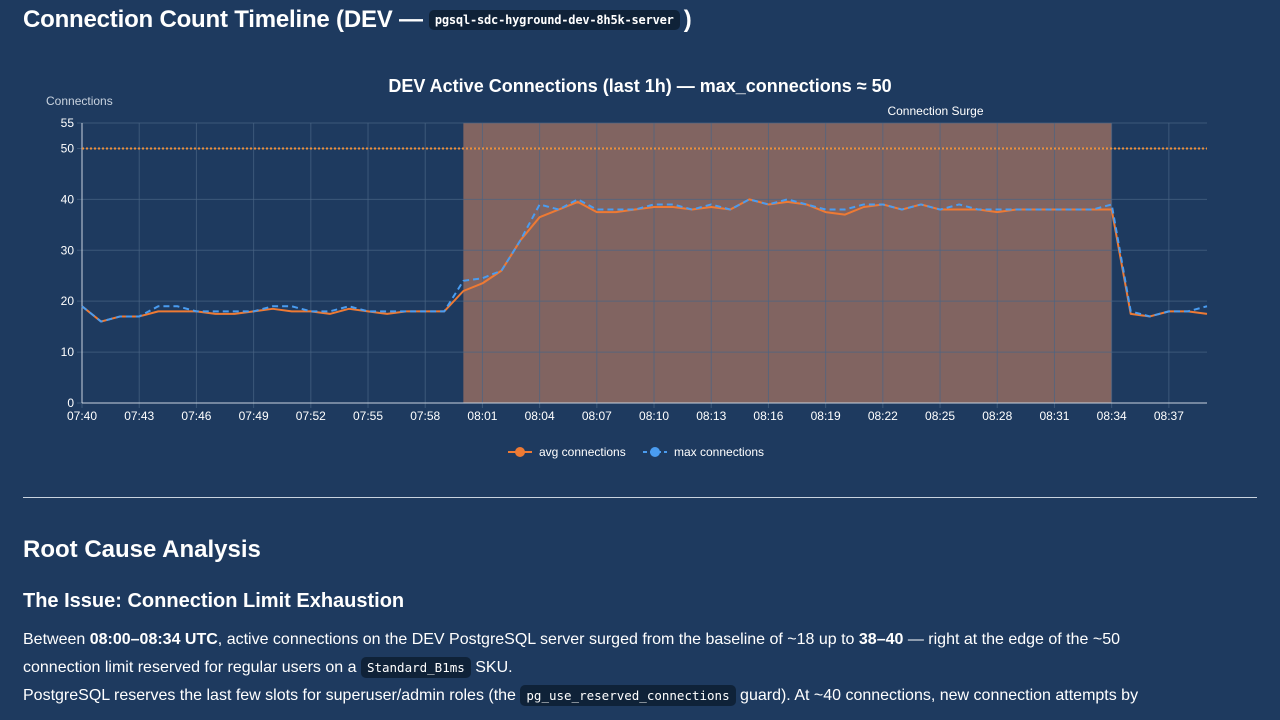 This screenshot has height=720, width=1280. What do you see at coordinates (582, 452) in the screenshot?
I see `legend-label: avg connections` at bounding box center [582, 452].